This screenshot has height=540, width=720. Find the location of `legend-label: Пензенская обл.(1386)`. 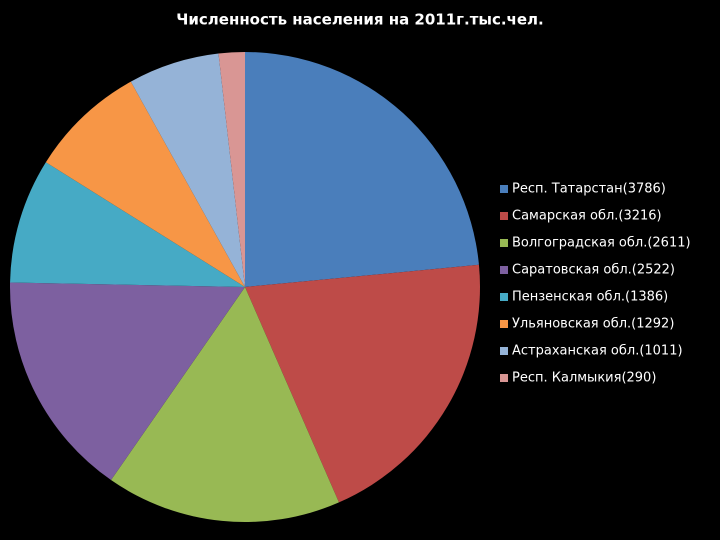

legend-label: Пензенская обл.(1386) is located at coordinates (590, 297).